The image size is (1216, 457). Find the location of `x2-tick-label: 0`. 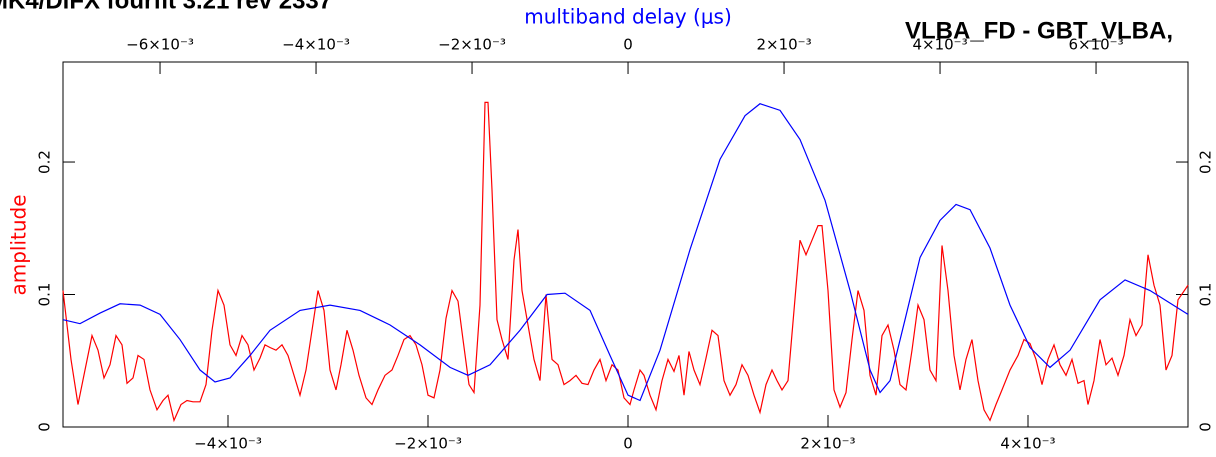

x2-tick-label: 0 is located at coordinates (628, 45).